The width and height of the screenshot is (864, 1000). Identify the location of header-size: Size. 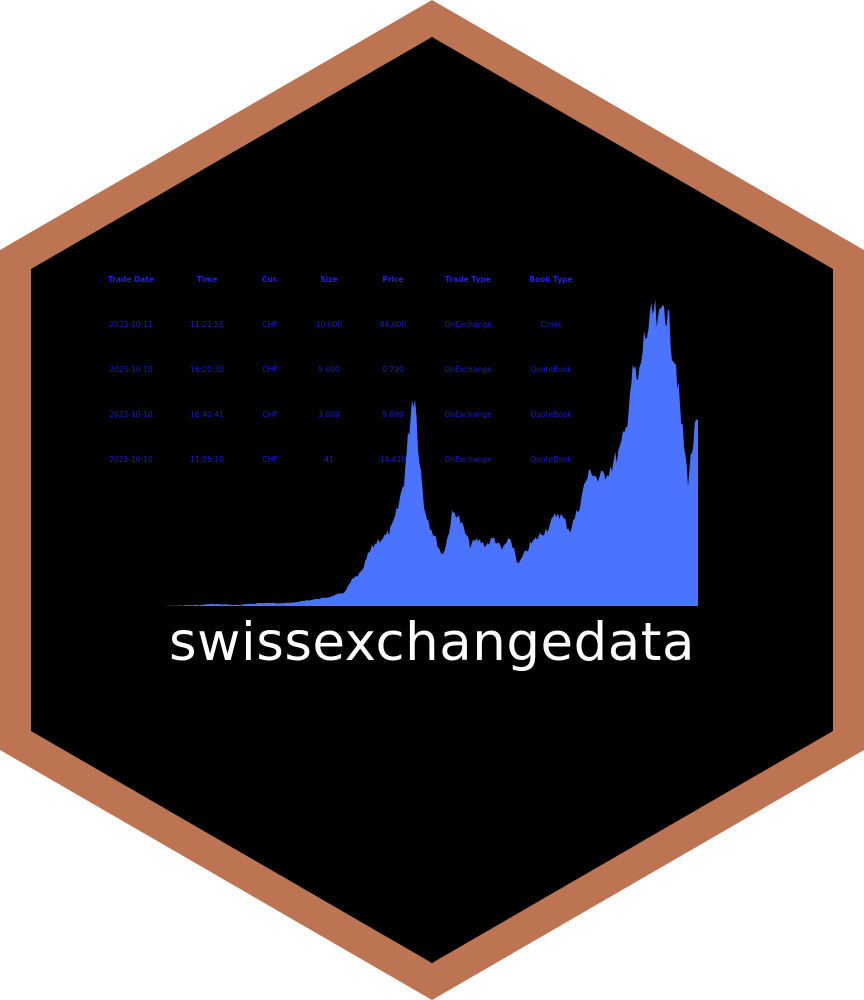
(329, 279).